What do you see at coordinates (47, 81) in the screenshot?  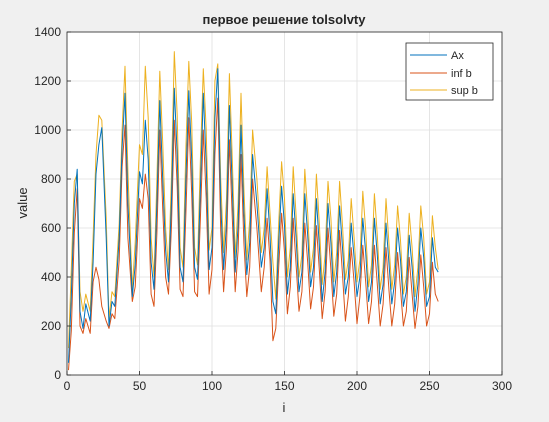 I see `y-tick-label: 1200` at bounding box center [47, 81].